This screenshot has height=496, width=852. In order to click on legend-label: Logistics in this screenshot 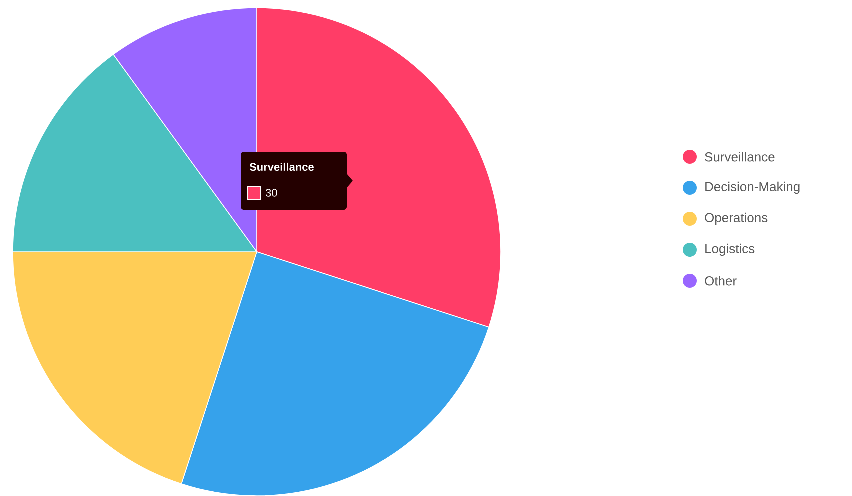, I will do `click(730, 250)`.